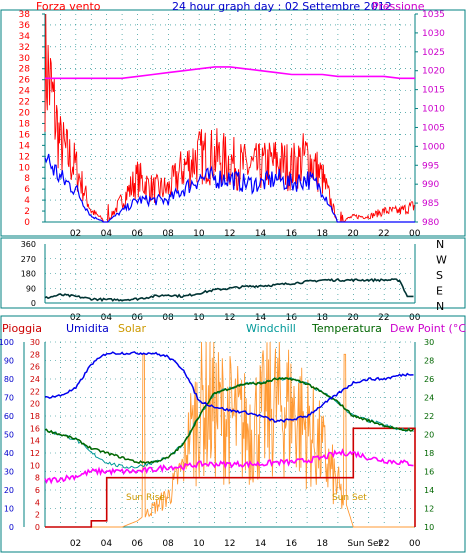 This screenshot has width=466, height=555. What do you see at coordinates (37, 515) in the screenshot?
I see `rain-tick-label: 2` at bounding box center [37, 515].